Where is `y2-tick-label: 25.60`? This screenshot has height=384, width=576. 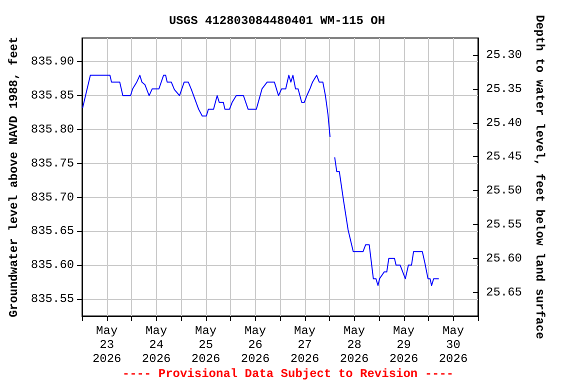
y2-tick-label: 25.60 is located at coordinates (504, 258).